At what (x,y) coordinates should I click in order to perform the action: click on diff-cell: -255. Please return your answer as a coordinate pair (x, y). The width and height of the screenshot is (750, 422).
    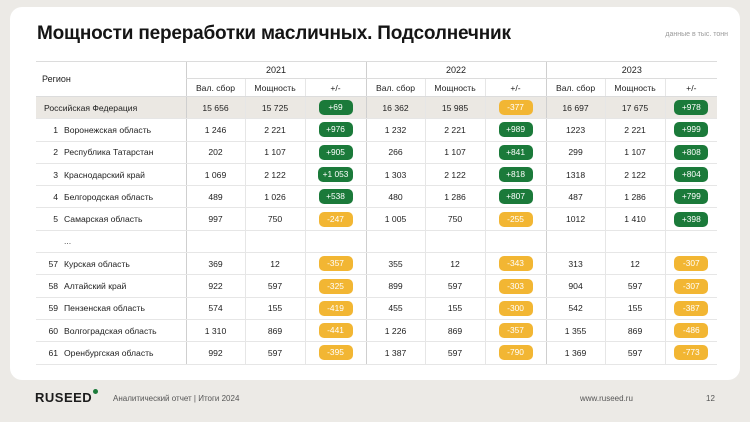
    Looking at the image, I should click on (515, 219).